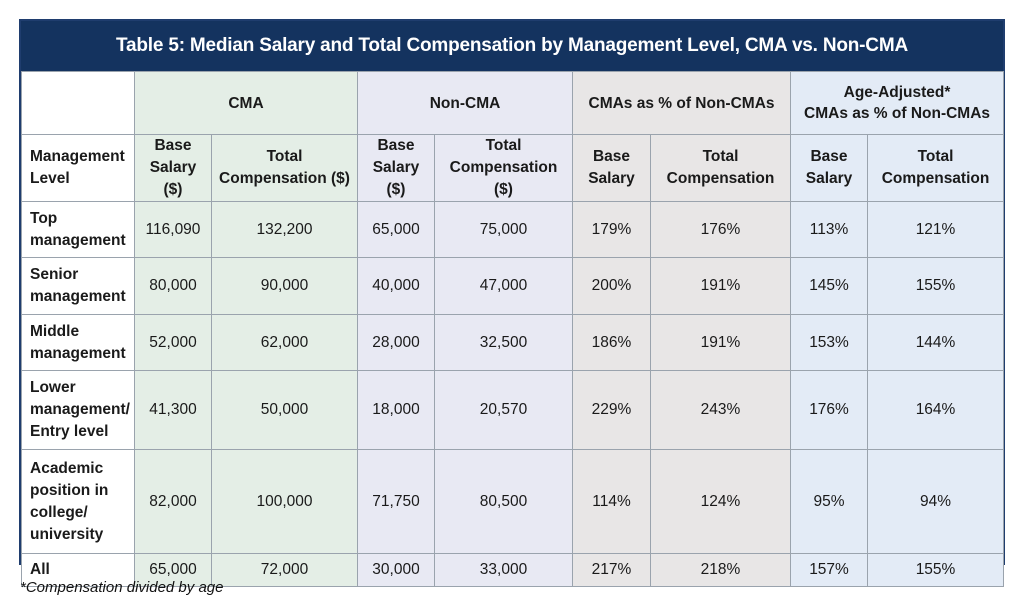 The height and width of the screenshot is (604, 1024). I want to click on value-cell: 75,000, so click(503, 229).